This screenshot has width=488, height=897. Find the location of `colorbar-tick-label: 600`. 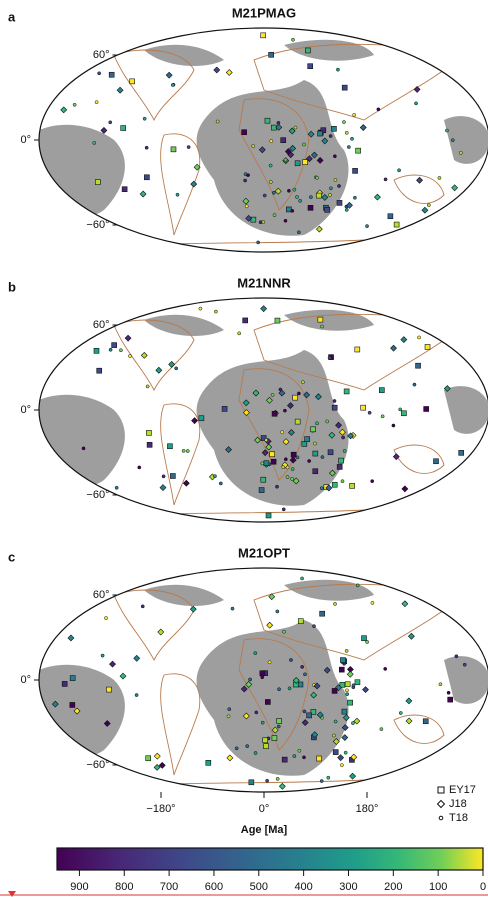

colorbar-tick-label: 600 is located at coordinates (214, 887).